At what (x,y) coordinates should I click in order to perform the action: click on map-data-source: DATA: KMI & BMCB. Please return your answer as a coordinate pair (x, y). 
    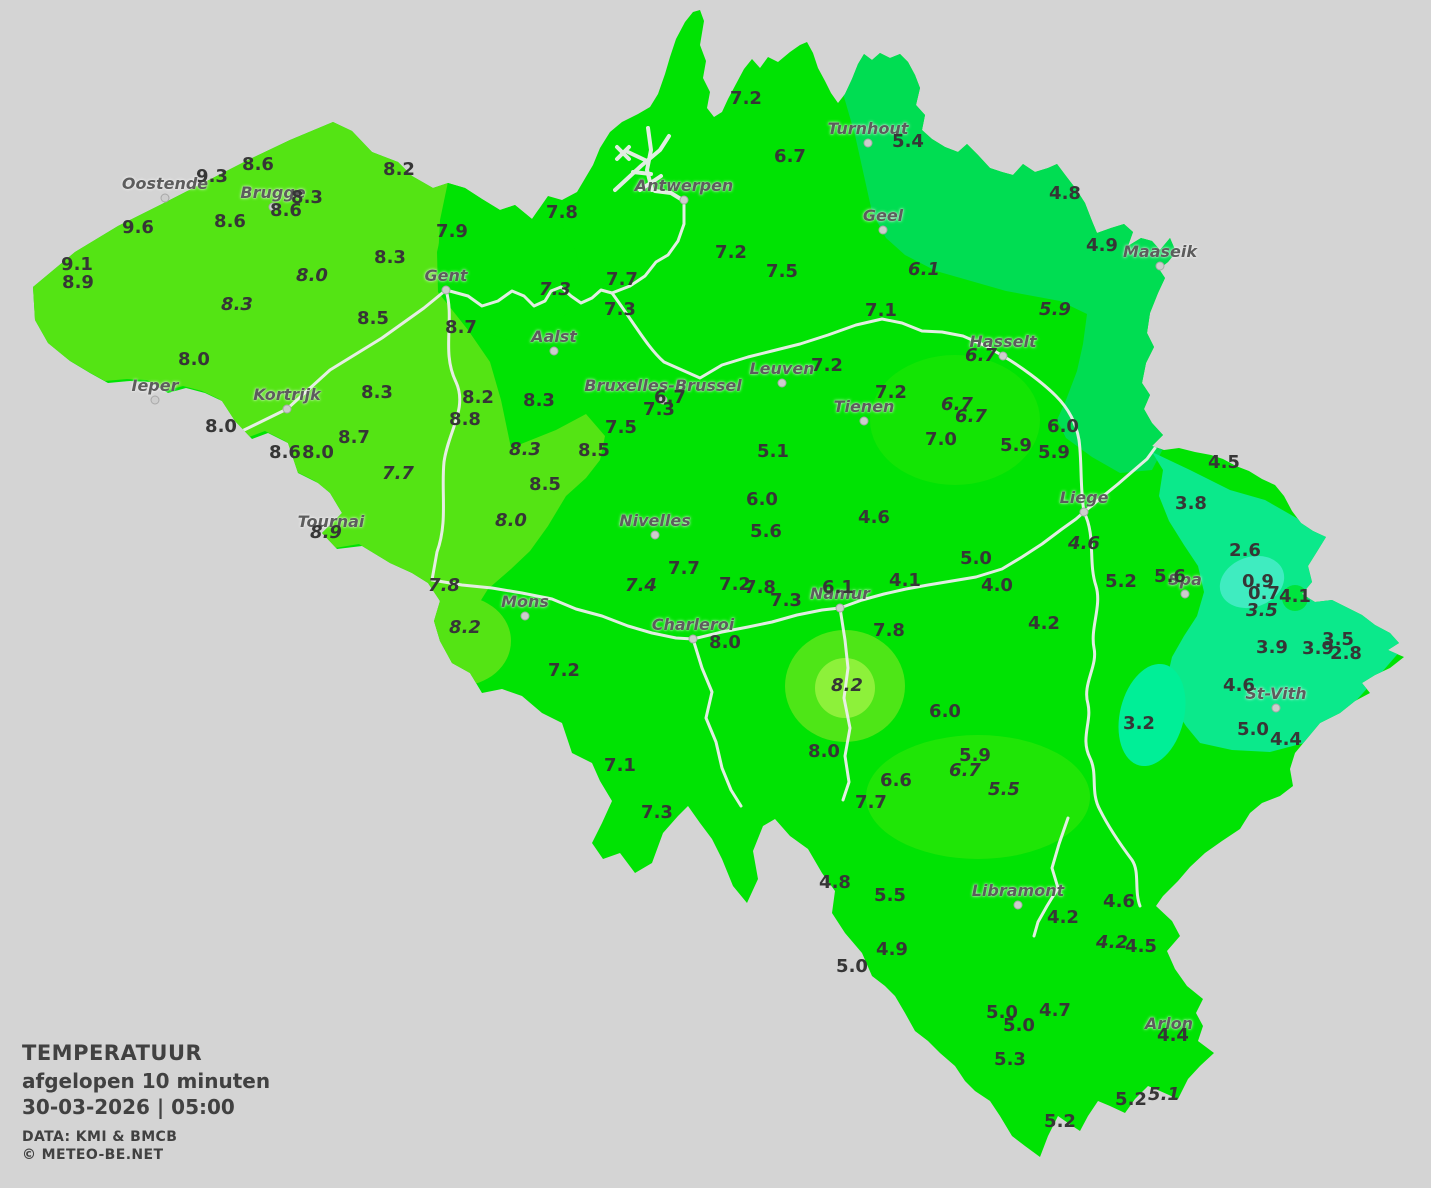
    Looking at the image, I should click on (100, 1136).